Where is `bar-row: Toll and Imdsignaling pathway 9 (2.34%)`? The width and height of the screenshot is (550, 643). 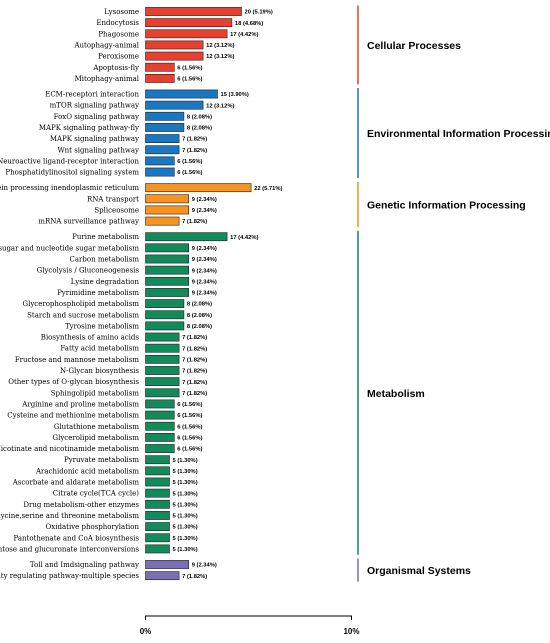 bar-row: Toll and Imdsignaling pathway 9 (2.34%) is located at coordinates (123, 564).